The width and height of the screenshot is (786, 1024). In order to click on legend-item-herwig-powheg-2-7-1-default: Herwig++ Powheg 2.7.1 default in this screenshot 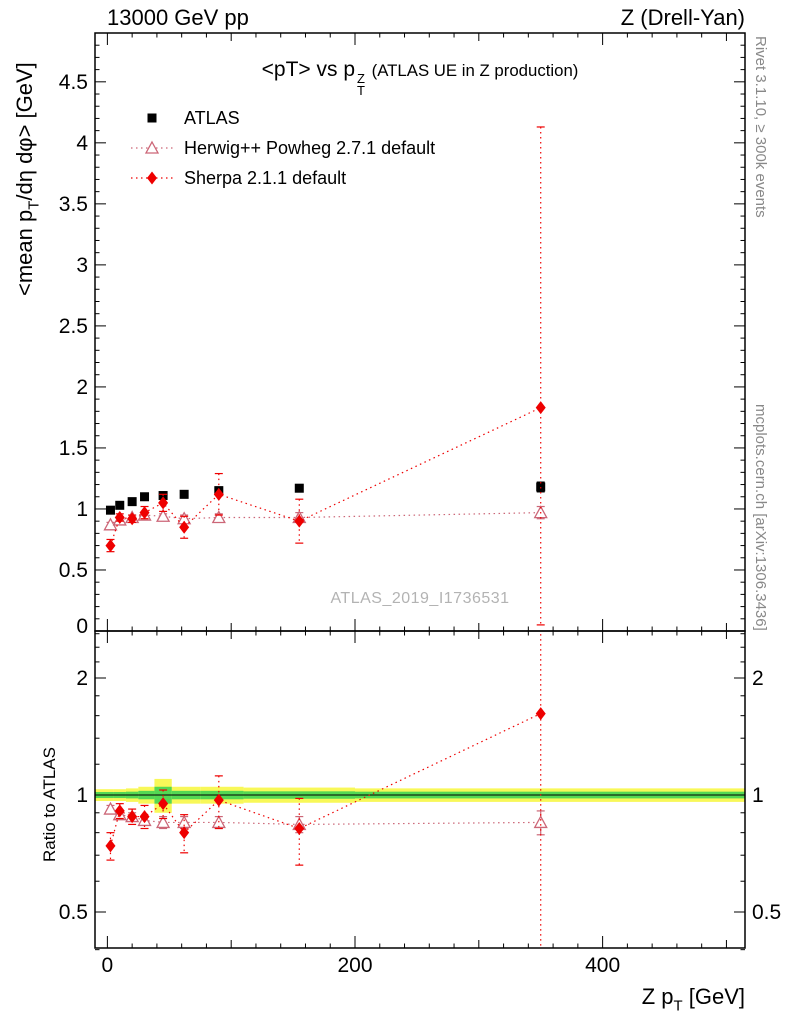, I will do `click(282, 148)`.